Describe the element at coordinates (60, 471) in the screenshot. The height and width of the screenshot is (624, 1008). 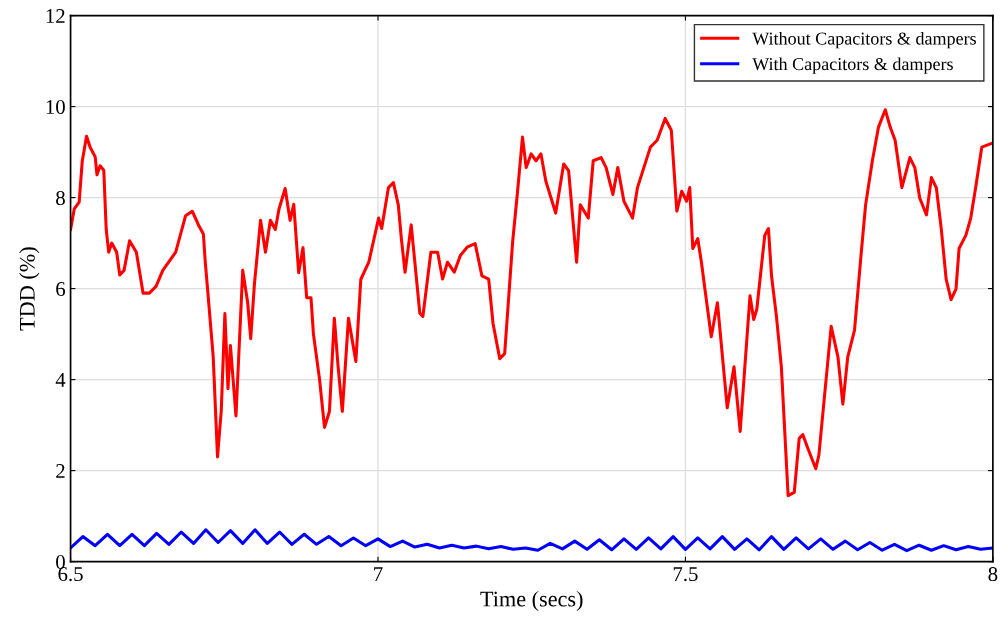
I see `y-tick-label: 2` at that location.